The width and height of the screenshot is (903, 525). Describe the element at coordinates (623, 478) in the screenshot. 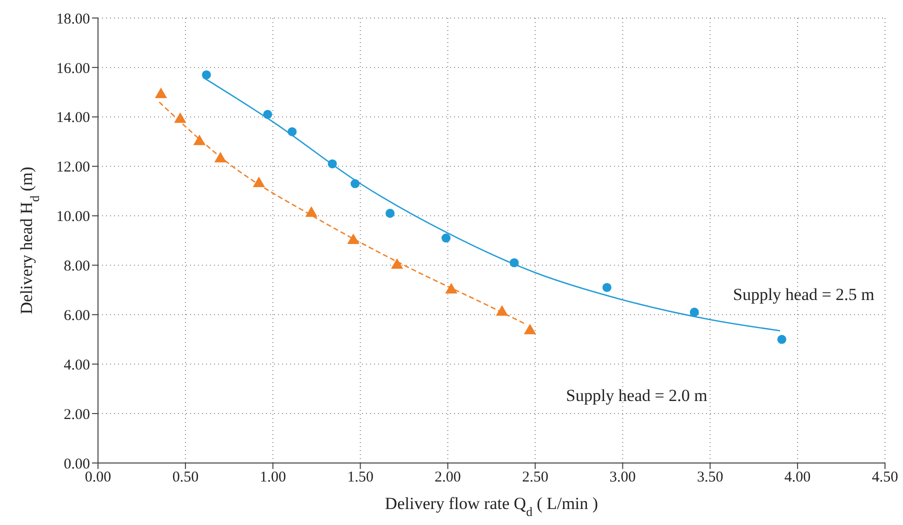

I see `x-tick-label: 3.00` at that location.